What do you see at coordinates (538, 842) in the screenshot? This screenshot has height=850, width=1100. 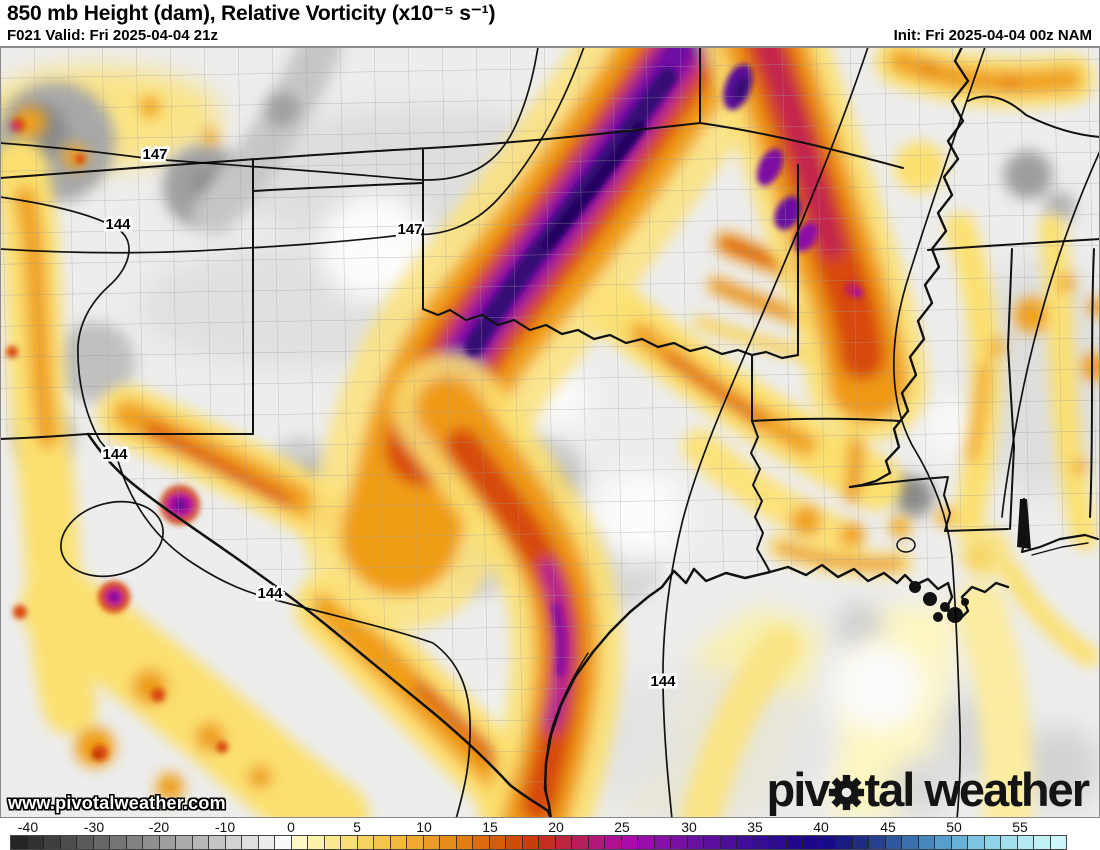 I see `colorbar-scale` at bounding box center [538, 842].